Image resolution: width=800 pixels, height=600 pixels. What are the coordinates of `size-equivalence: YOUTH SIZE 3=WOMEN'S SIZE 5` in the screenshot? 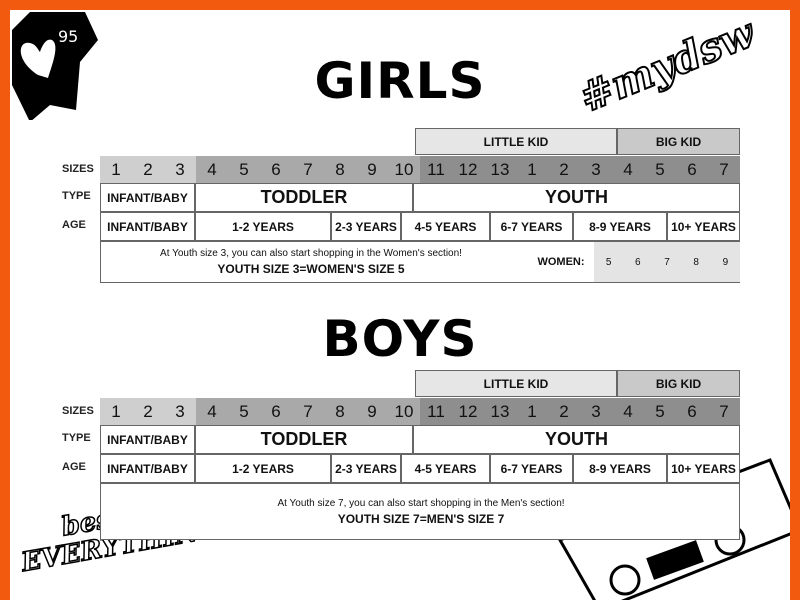 It's located at (311, 269).